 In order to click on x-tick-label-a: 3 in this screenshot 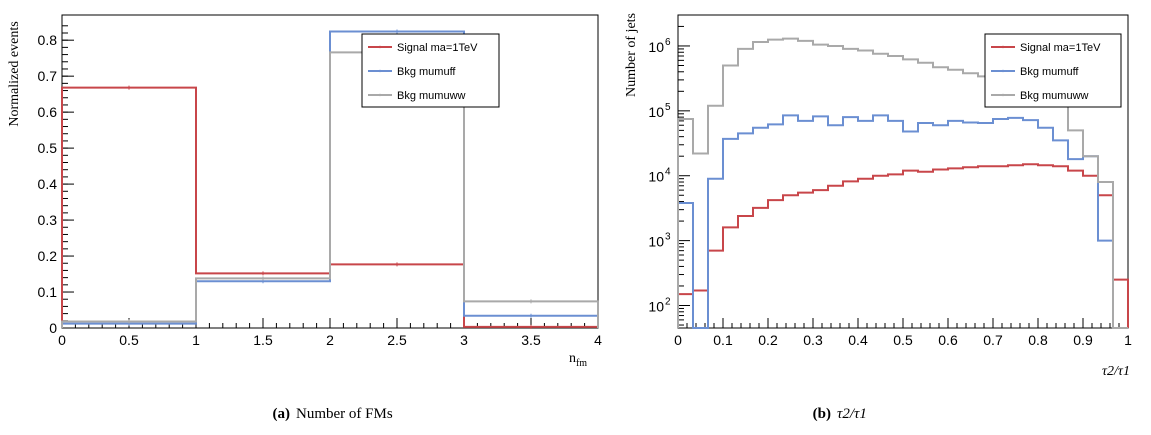, I will do `click(464, 340)`.